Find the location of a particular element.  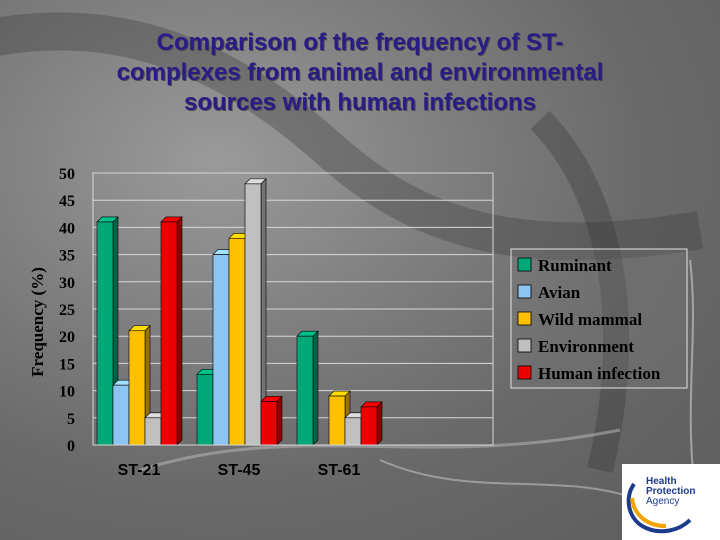

y-axis-title: Frequency (%) is located at coordinates (37, 322).